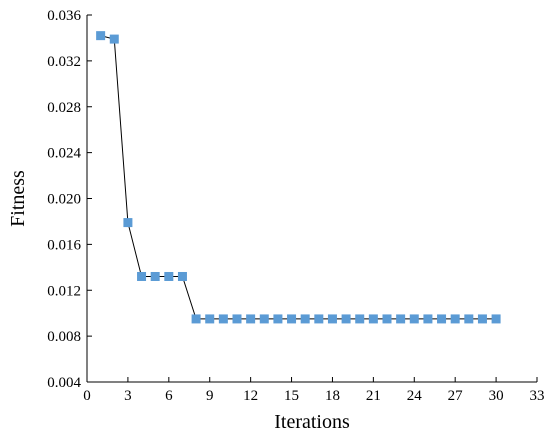 The height and width of the screenshot is (435, 550). I want to click on x-tick-label: 12, so click(250, 396).